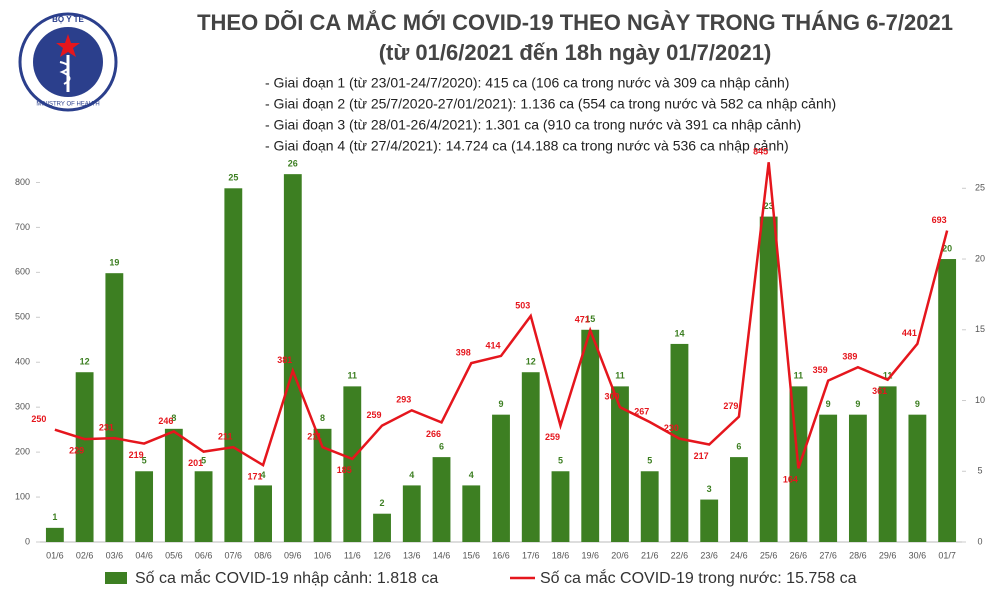  What do you see at coordinates (433, 434) in the screenshot?
I see `line-label: 266` at bounding box center [433, 434].